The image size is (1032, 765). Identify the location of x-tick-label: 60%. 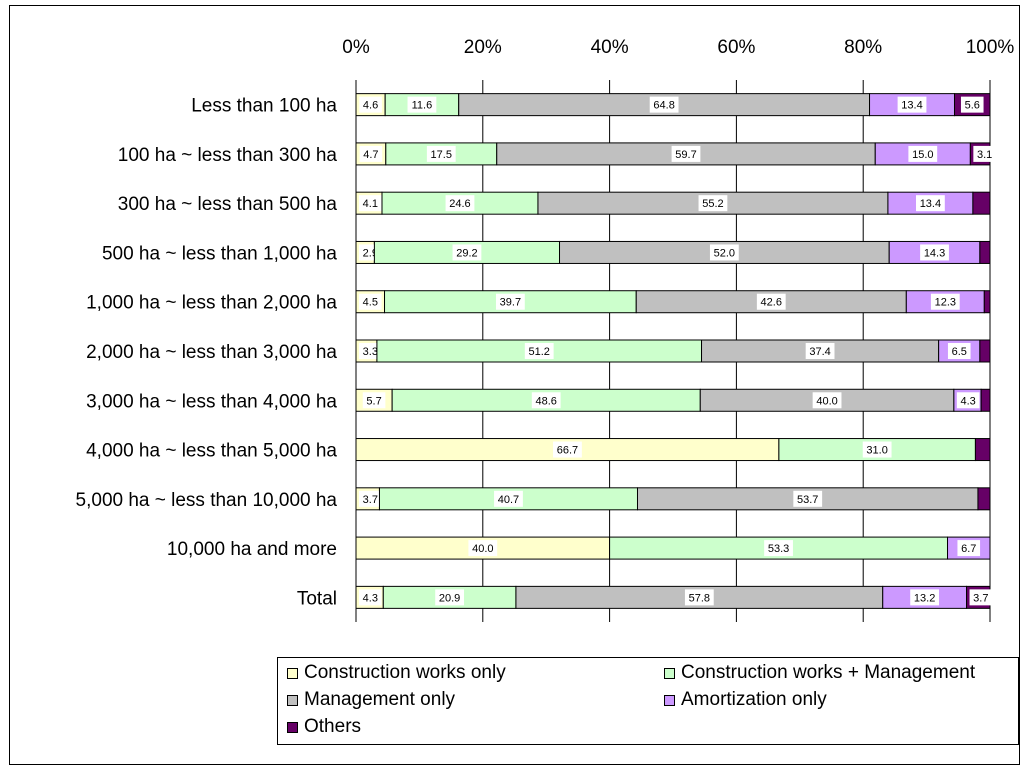
(736, 47).